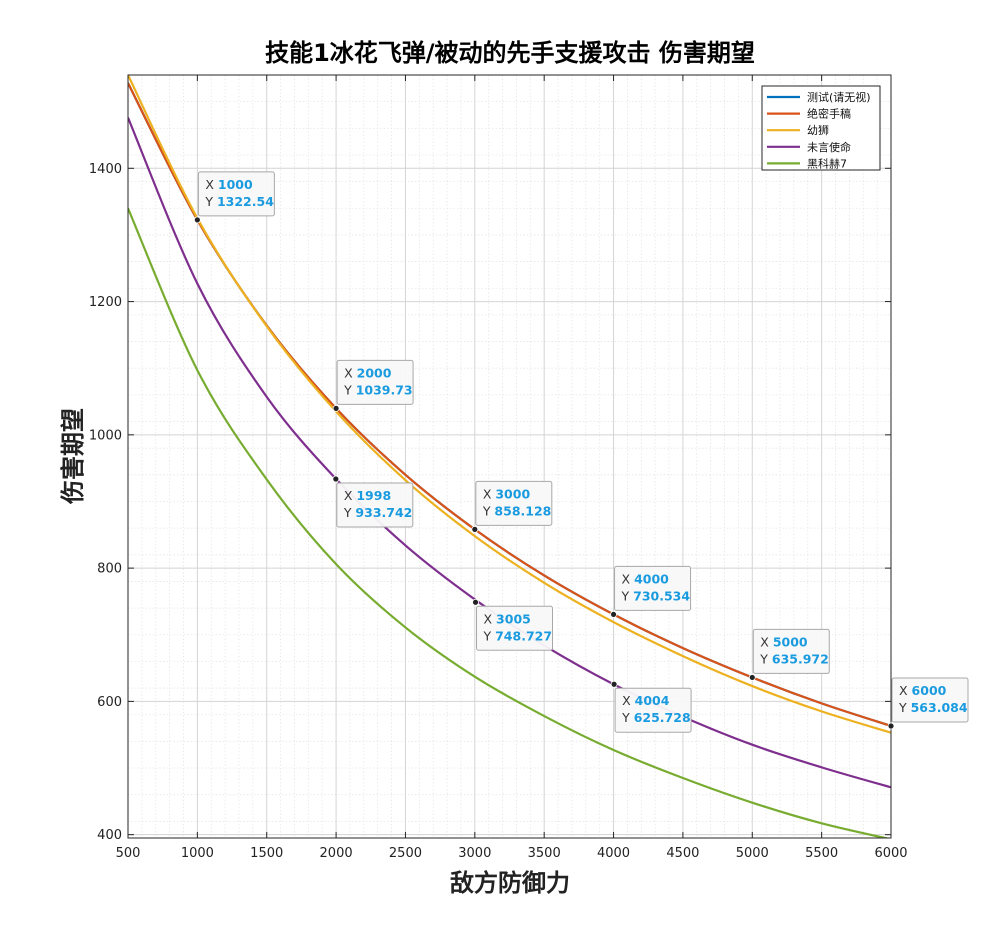  I want to click on datatip-x-value: 1000, so click(235, 184).